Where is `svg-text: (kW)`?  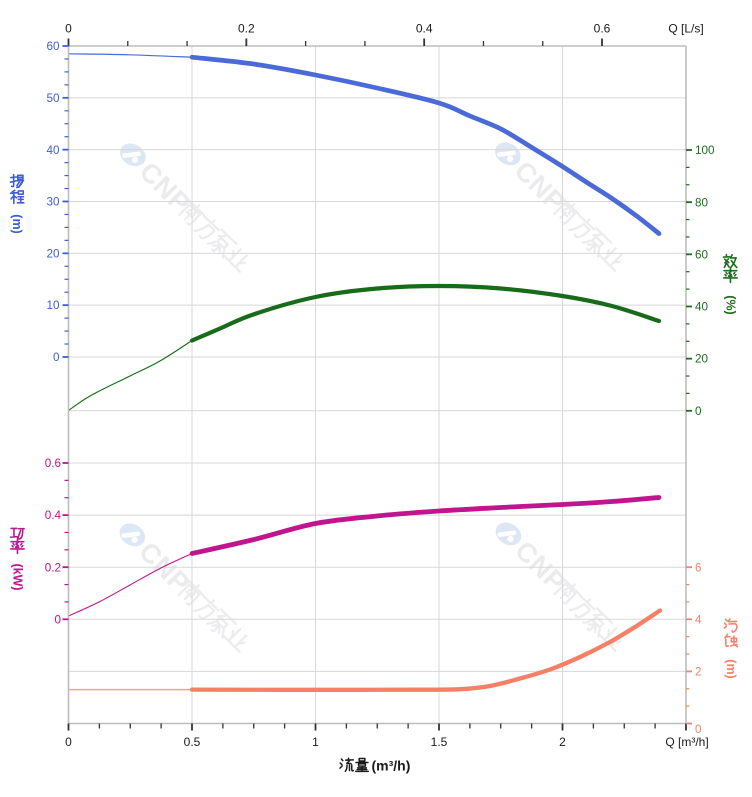
svg-text: (kW) is located at coordinates (18, 576).